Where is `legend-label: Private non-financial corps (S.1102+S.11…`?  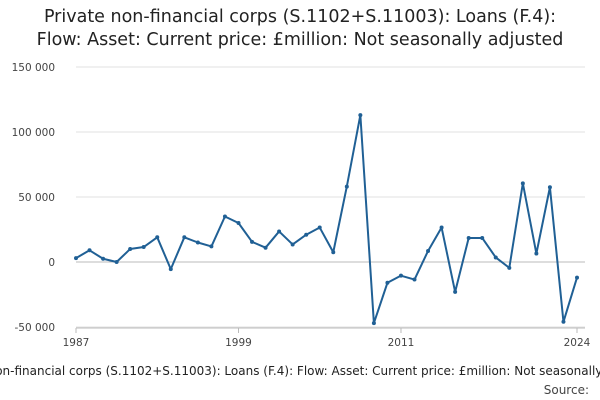 legend-label: Private non-financial corps (S.1102+S.11… is located at coordinates (300, 371).